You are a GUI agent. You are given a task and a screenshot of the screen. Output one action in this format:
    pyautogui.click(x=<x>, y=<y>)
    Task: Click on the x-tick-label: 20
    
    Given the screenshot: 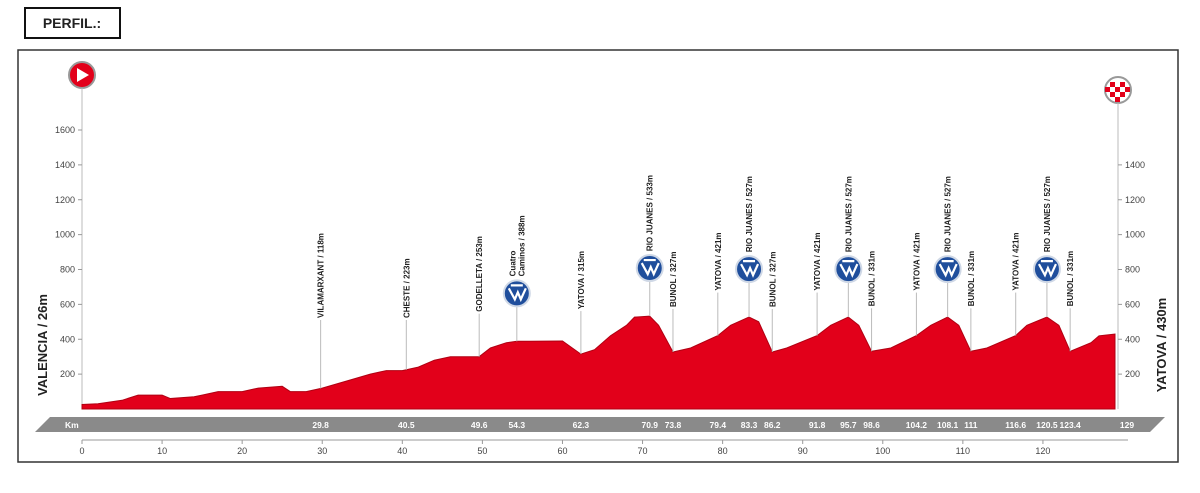 What is the action you would take?
    pyautogui.click(x=242, y=451)
    